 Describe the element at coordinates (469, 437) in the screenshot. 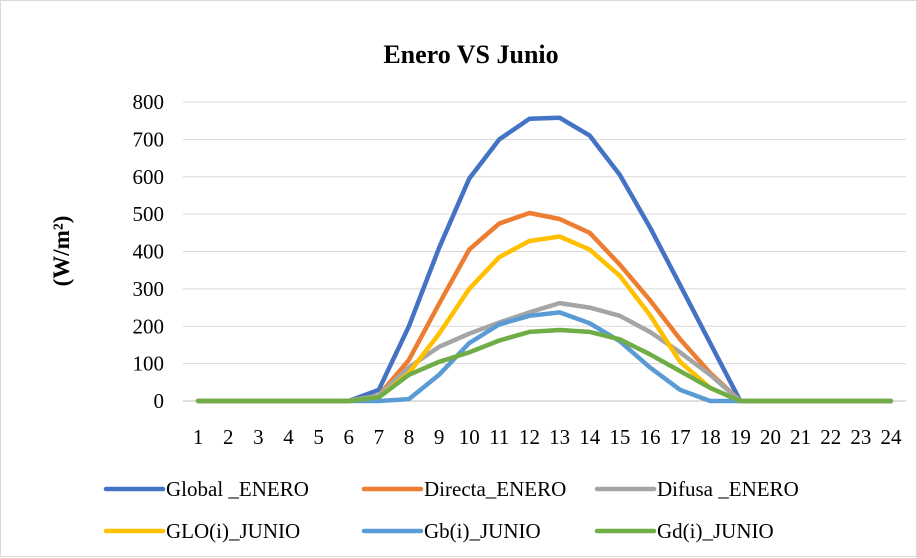

I see `x-tick-label: 10` at that location.